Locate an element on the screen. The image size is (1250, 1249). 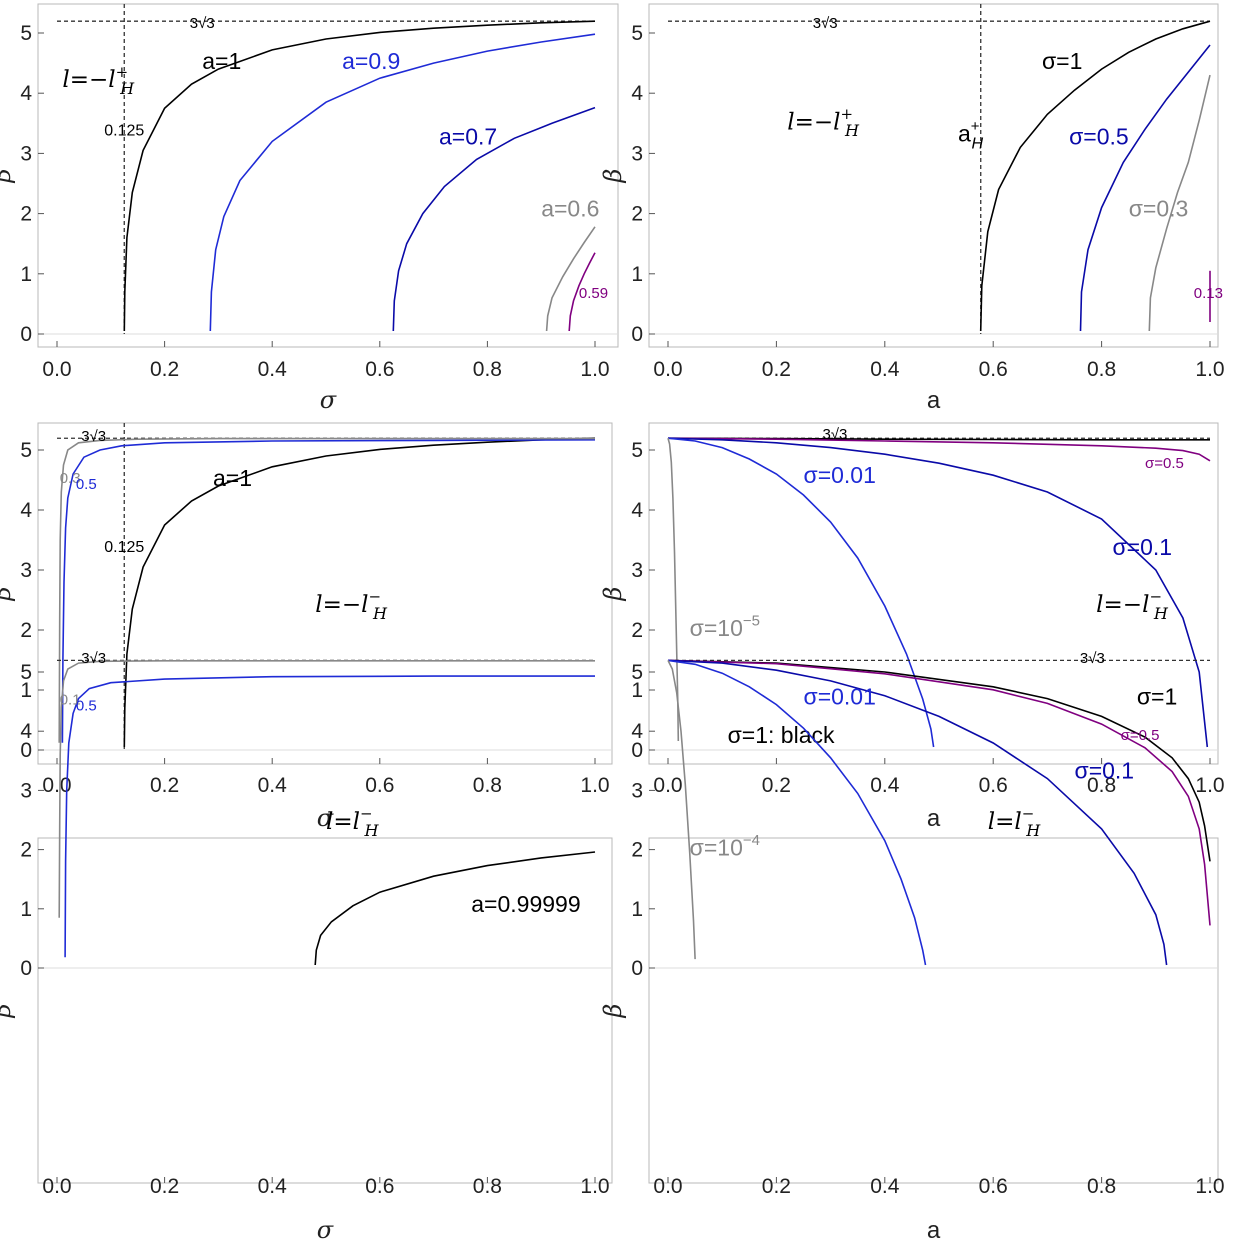
annotation-label: a=0.6 is located at coordinates (570, 209).